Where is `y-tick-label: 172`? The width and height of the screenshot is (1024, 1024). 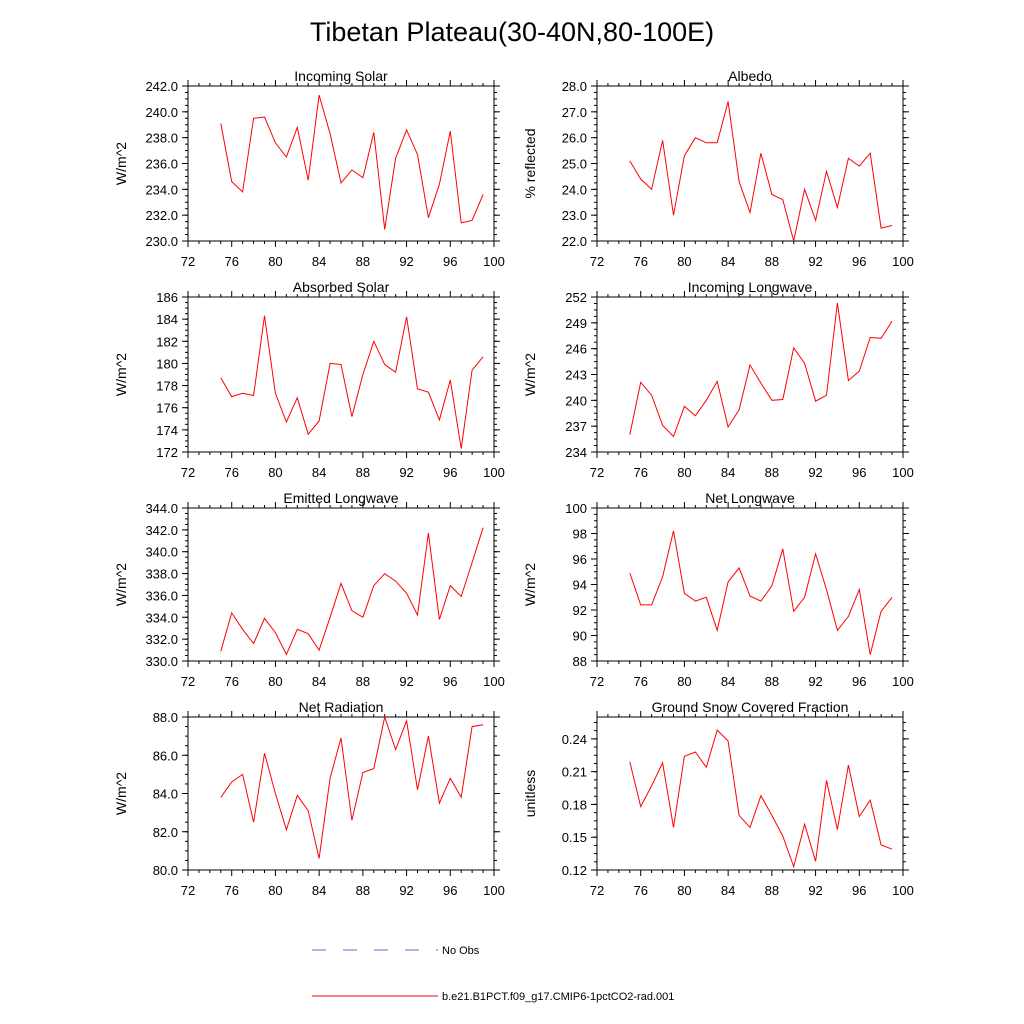
y-tick-label: 172 is located at coordinates (167, 452).